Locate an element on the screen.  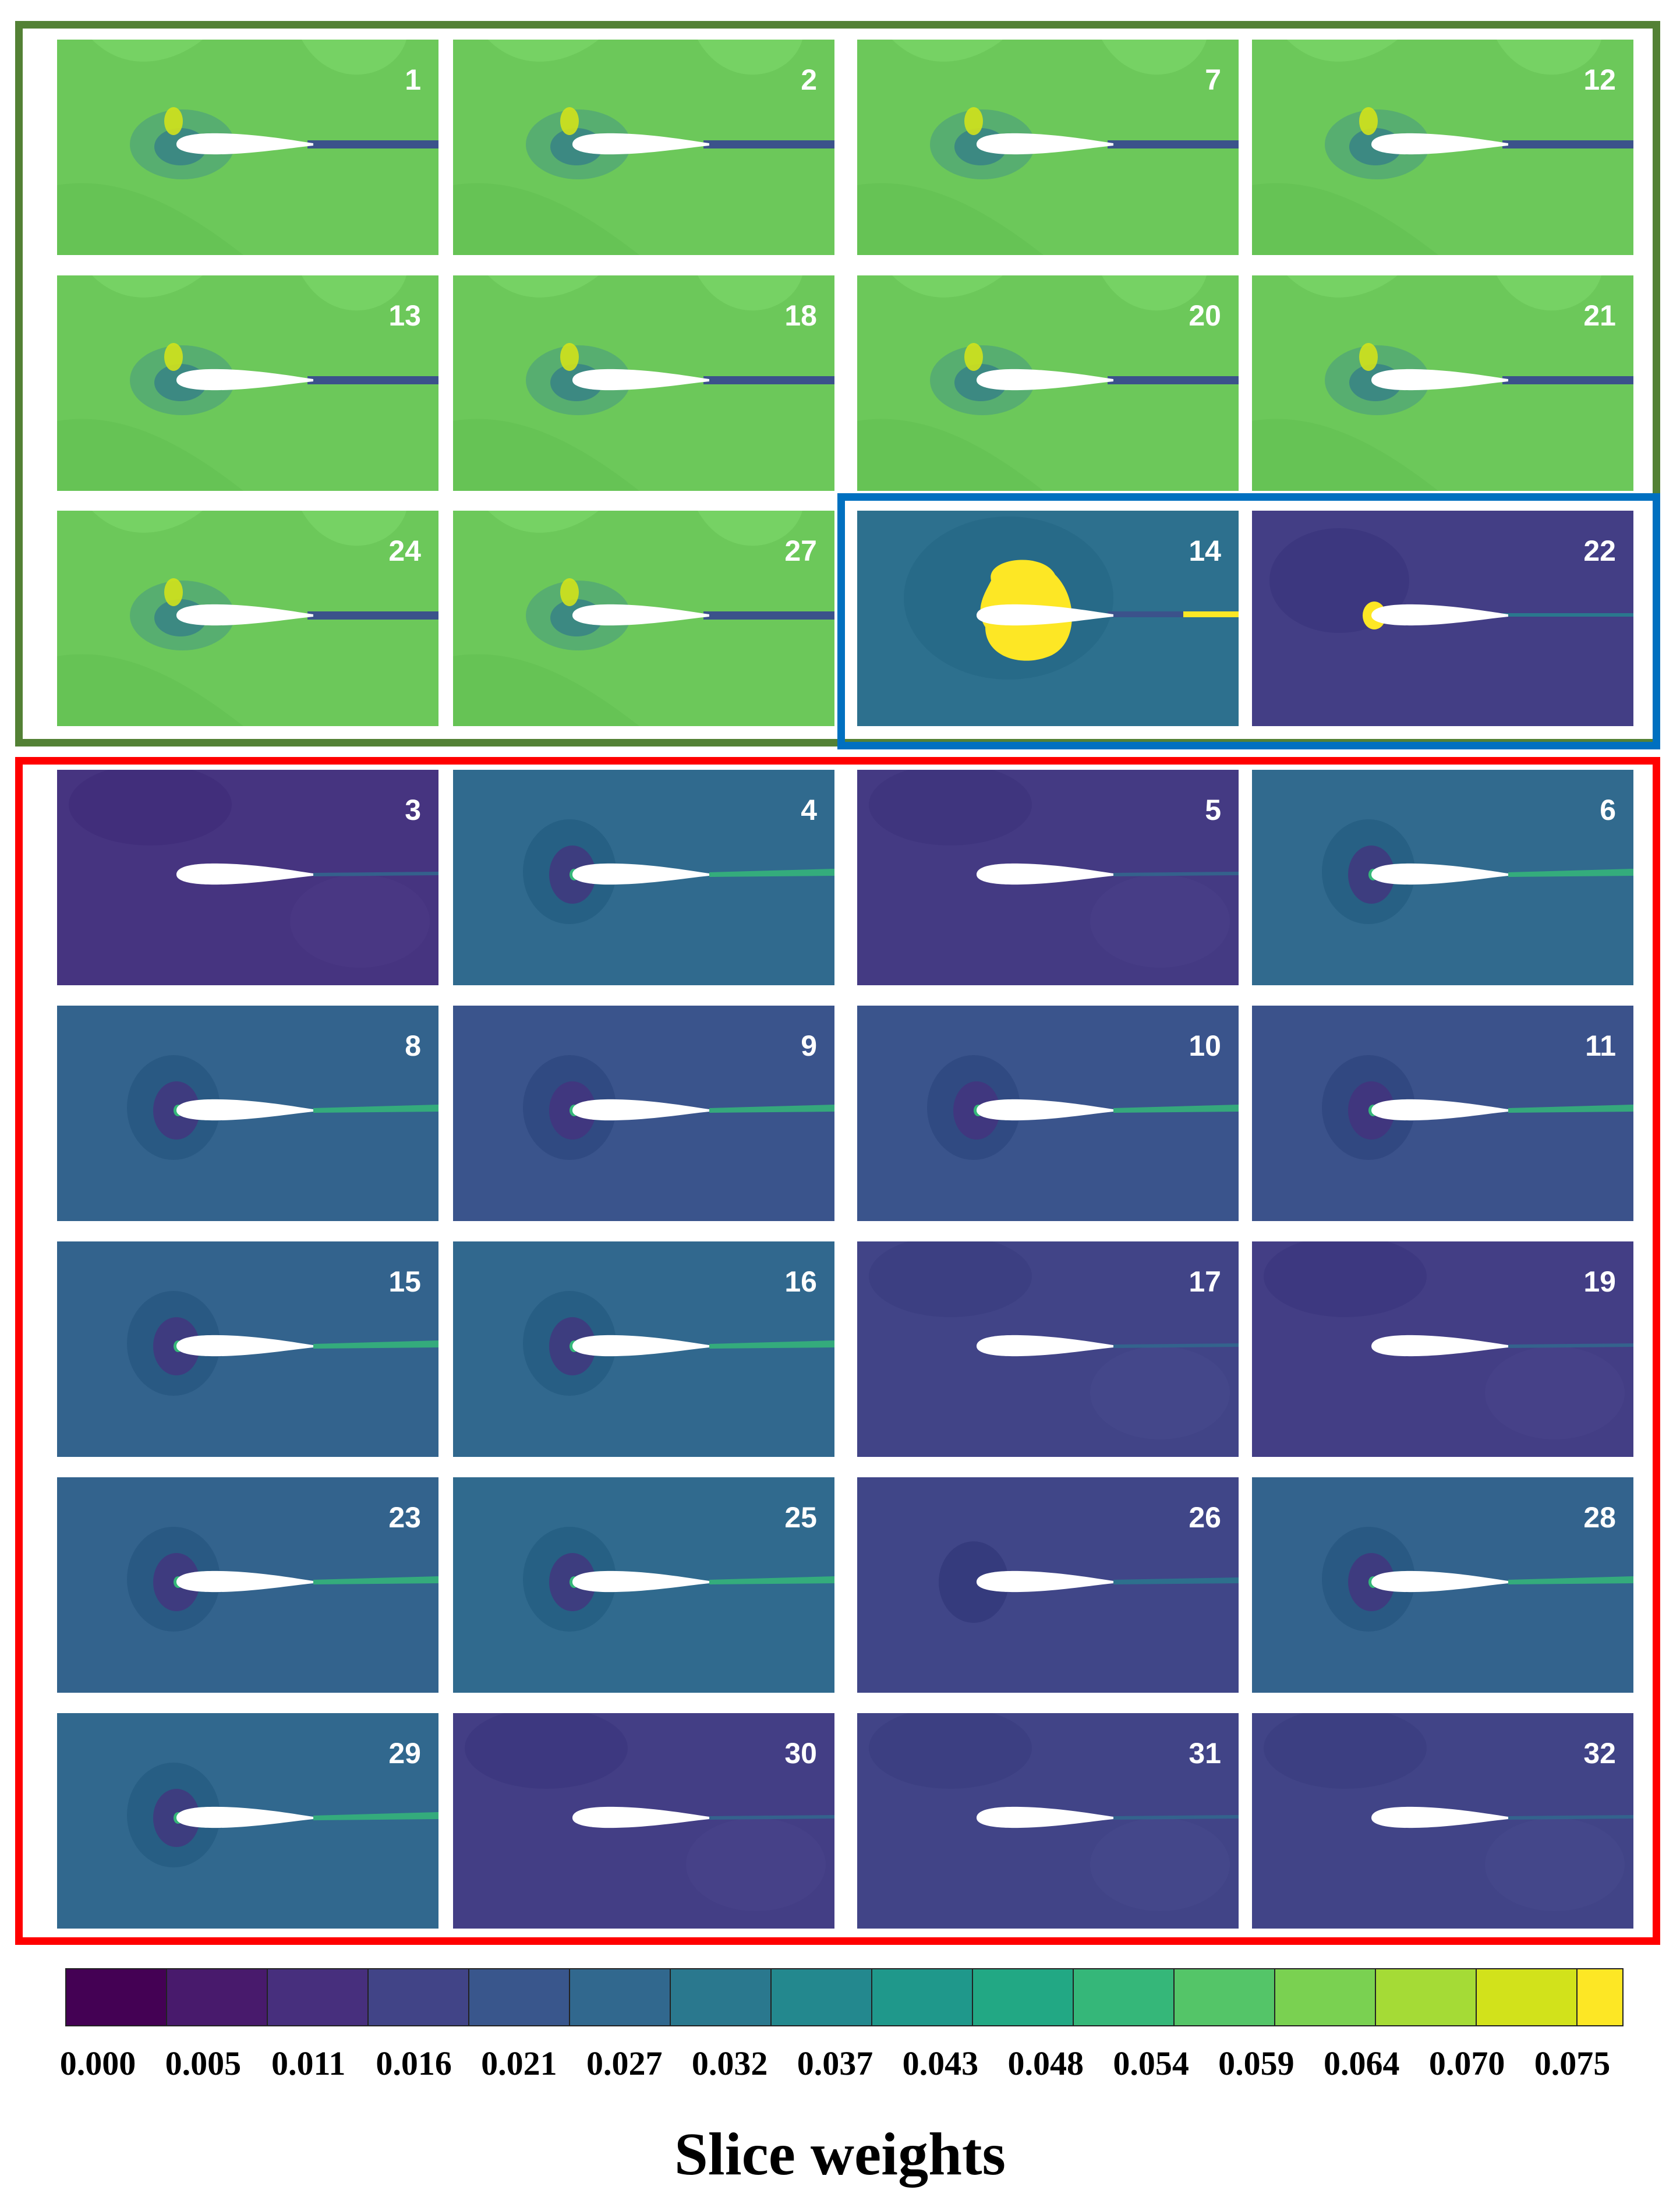
colorbar-tick-label: 0.075 is located at coordinates (1572, 2063).